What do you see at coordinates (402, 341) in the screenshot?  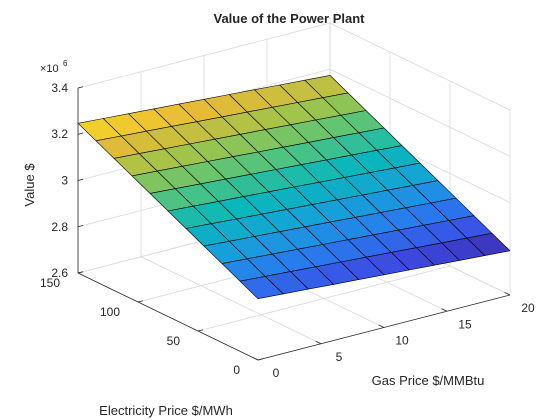 I see `x-tick-label: 10` at bounding box center [402, 341].